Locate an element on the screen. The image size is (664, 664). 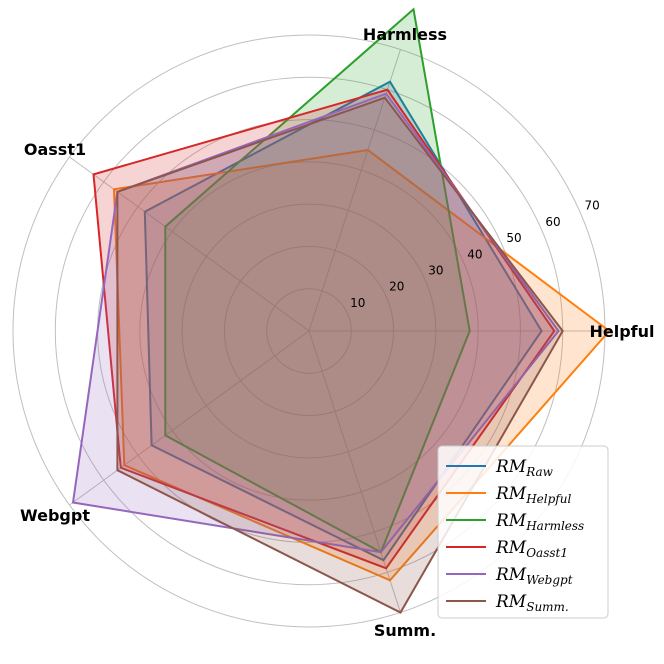
tick-label-40: 40 is located at coordinates (474, 254).